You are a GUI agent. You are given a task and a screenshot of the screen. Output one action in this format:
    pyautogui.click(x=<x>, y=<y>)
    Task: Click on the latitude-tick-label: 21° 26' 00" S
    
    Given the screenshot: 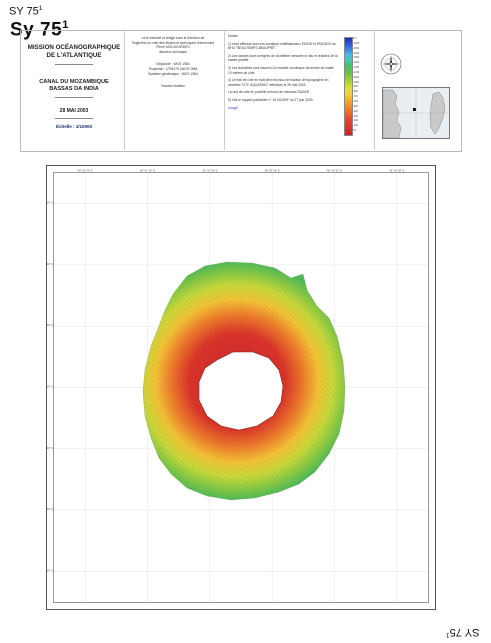 What is the action you would take?
    pyautogui.click(x=50, y=387)
    